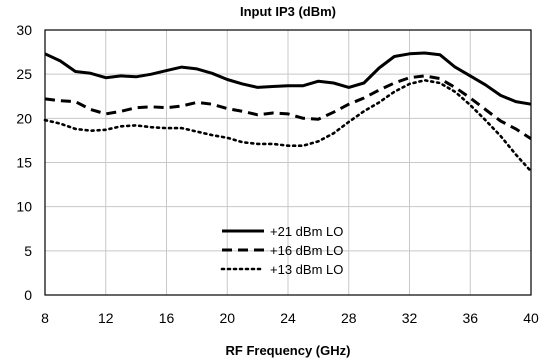 The image size is (548, 360). I want to click on legend-label-2: +16 dBm LO, so click(306, 250).